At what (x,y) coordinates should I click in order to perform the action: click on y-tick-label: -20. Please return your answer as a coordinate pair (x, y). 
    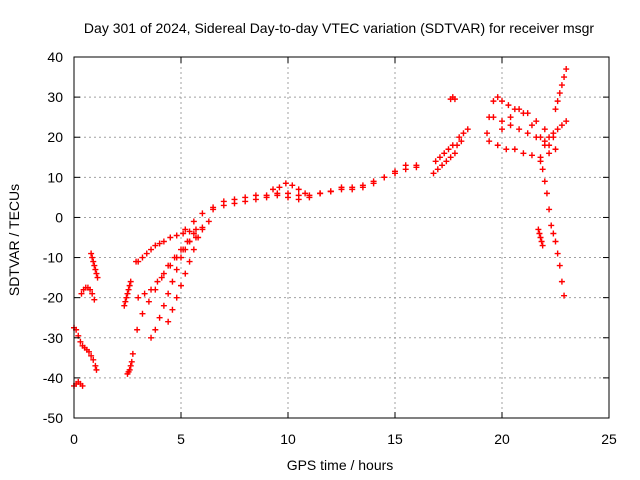
    Looking at the image, I should click on (53, 298).